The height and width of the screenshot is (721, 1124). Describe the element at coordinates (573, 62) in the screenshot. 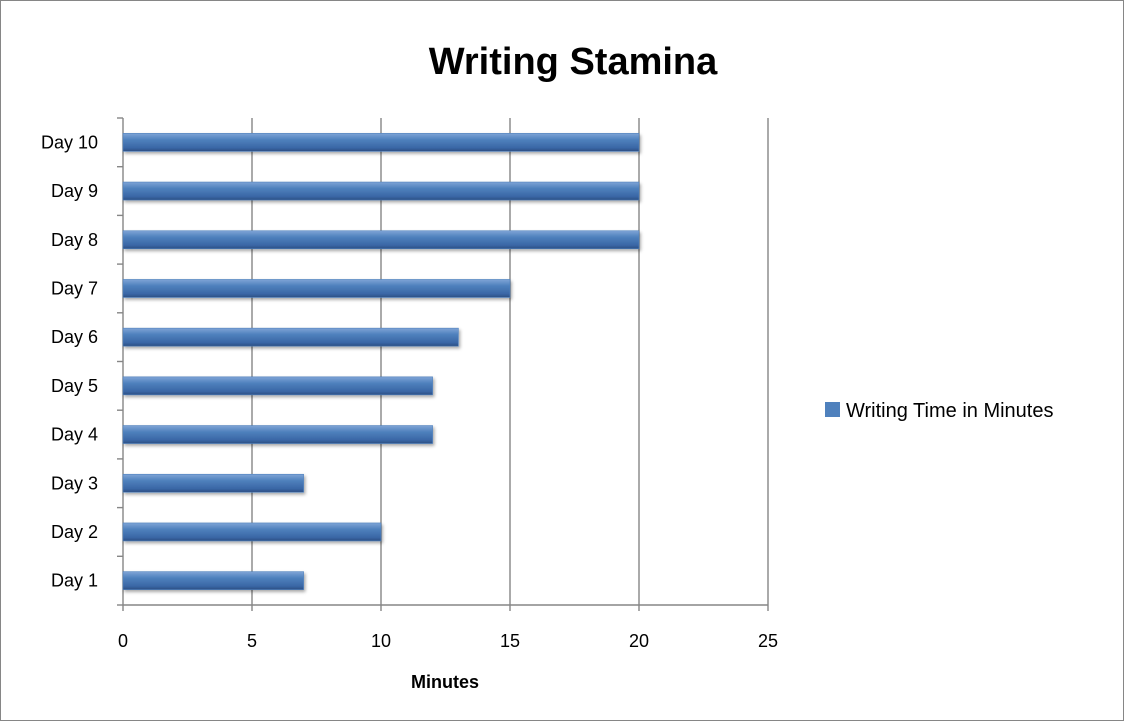

I see `chart-title: Writing Stamina` at that location.